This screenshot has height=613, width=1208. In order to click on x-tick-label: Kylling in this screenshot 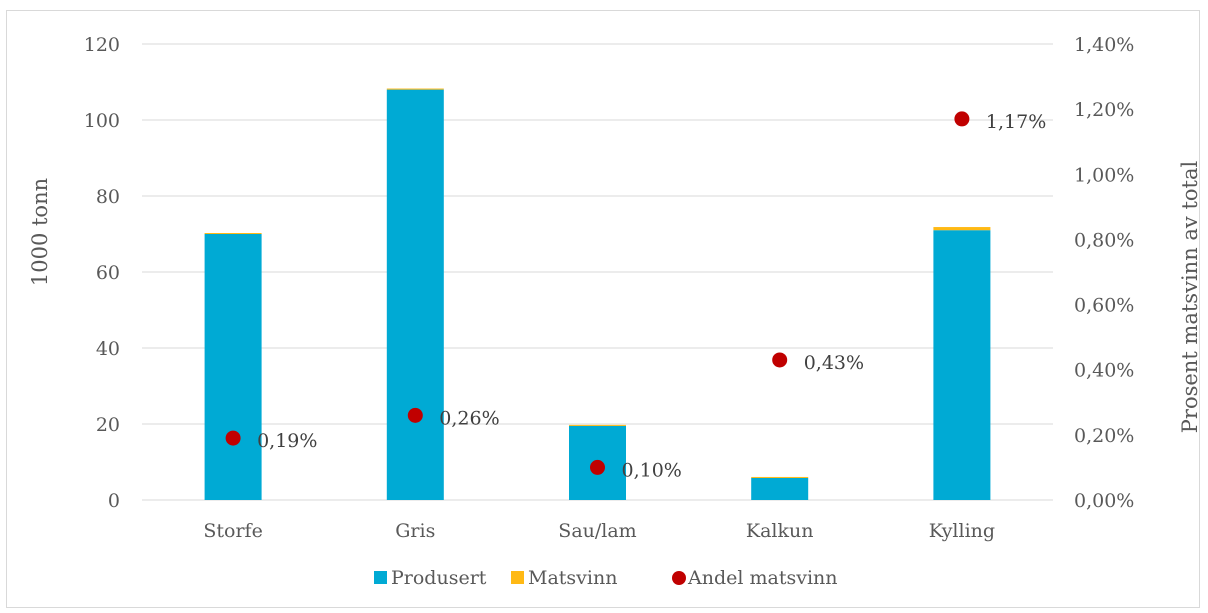, I will do `click(962, 531)`.